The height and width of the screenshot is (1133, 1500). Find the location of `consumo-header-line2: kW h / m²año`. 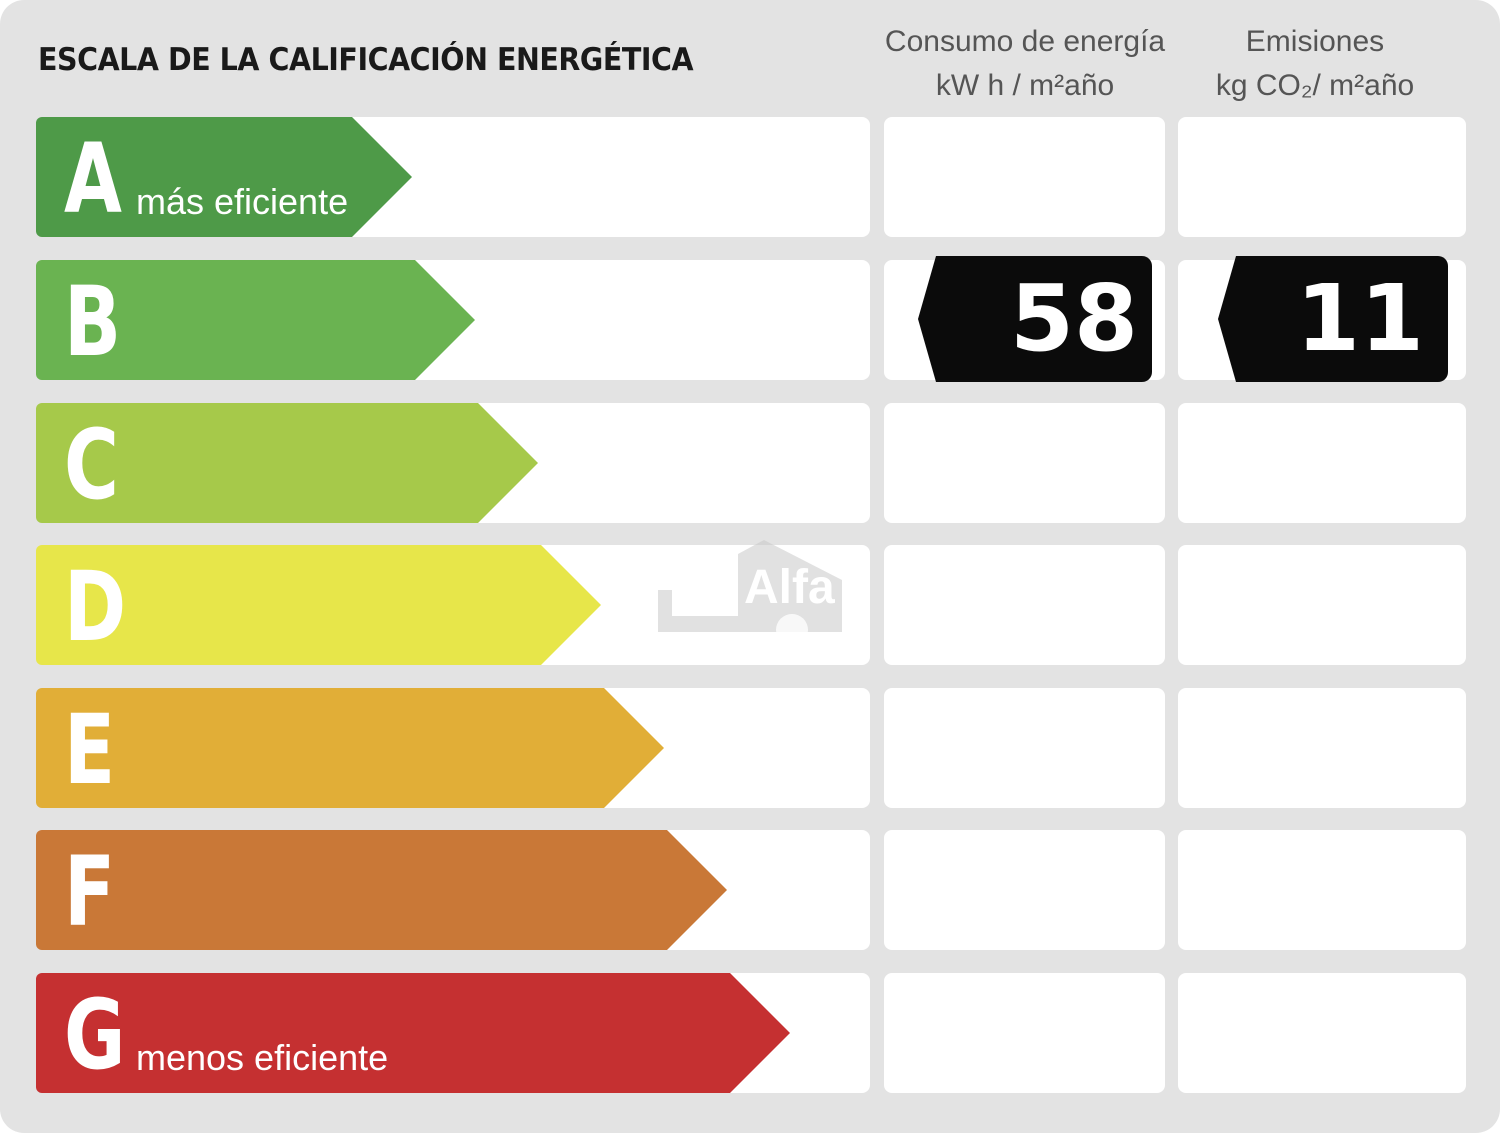

consumo-header-line2: kW h / m²año is located at coordinates (1025, 85).